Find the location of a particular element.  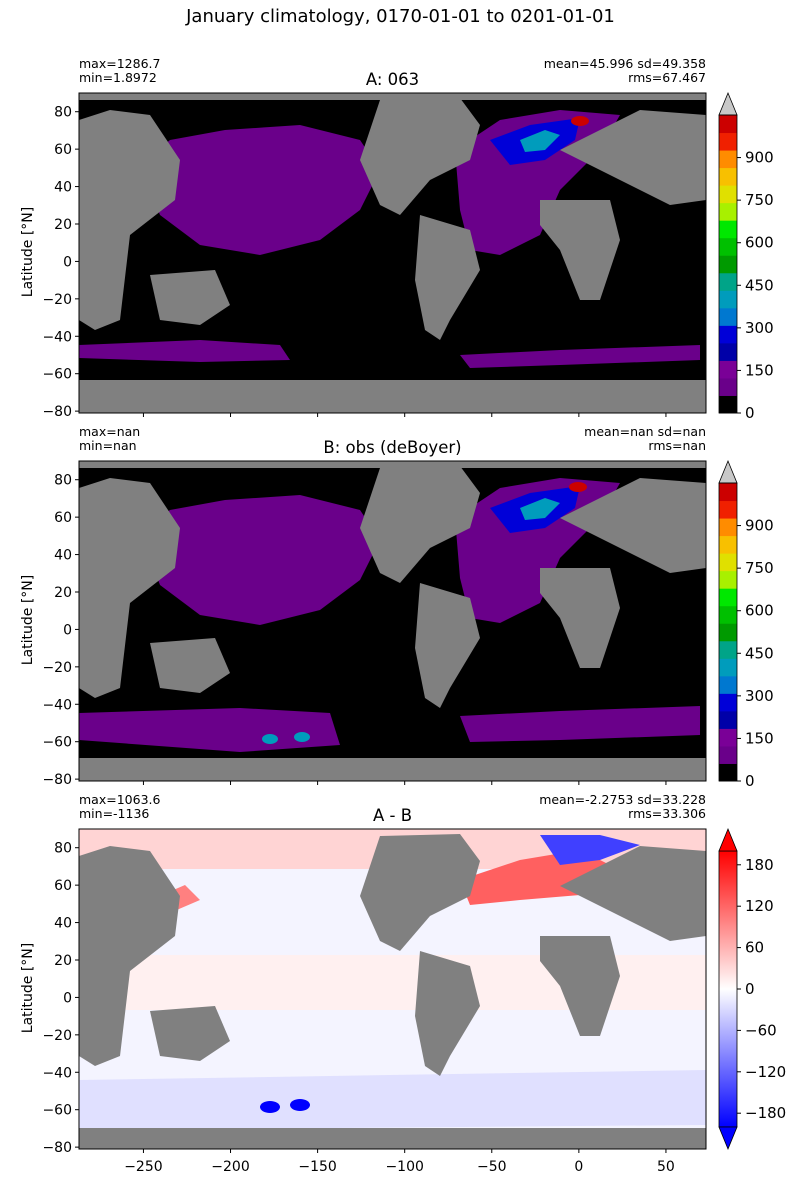

panel-c-blob1 is located at coordinates (270, 1107).